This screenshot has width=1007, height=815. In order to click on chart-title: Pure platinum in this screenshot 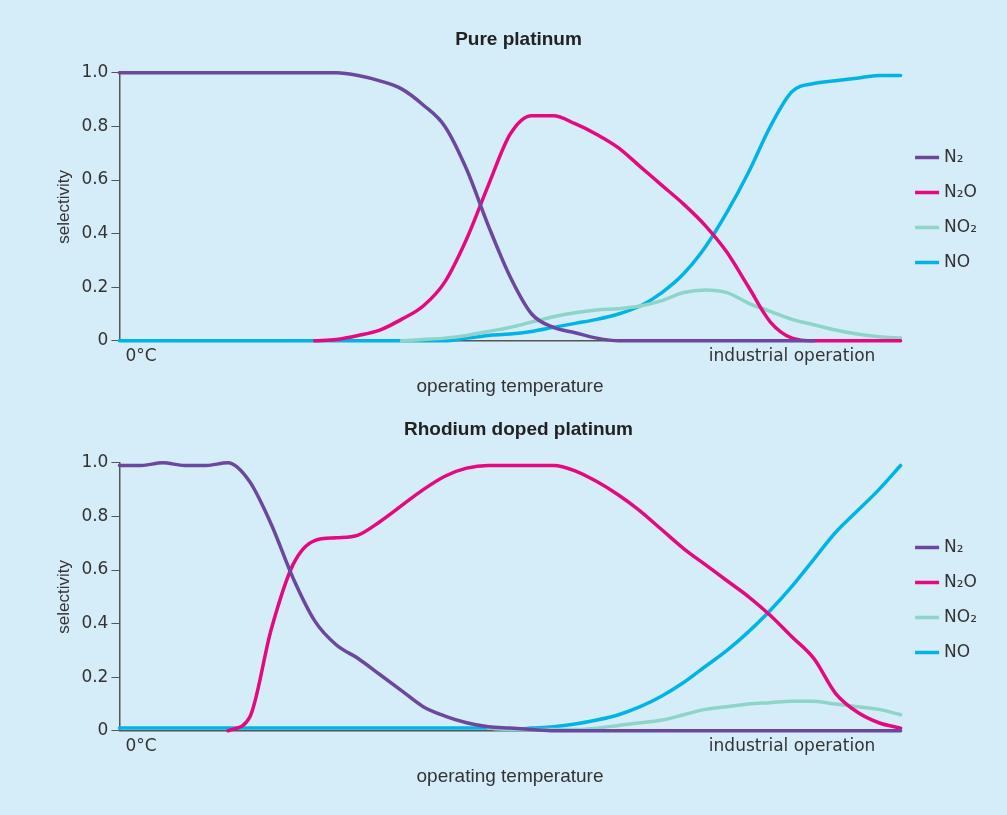, I will do `click(518, 38)`.